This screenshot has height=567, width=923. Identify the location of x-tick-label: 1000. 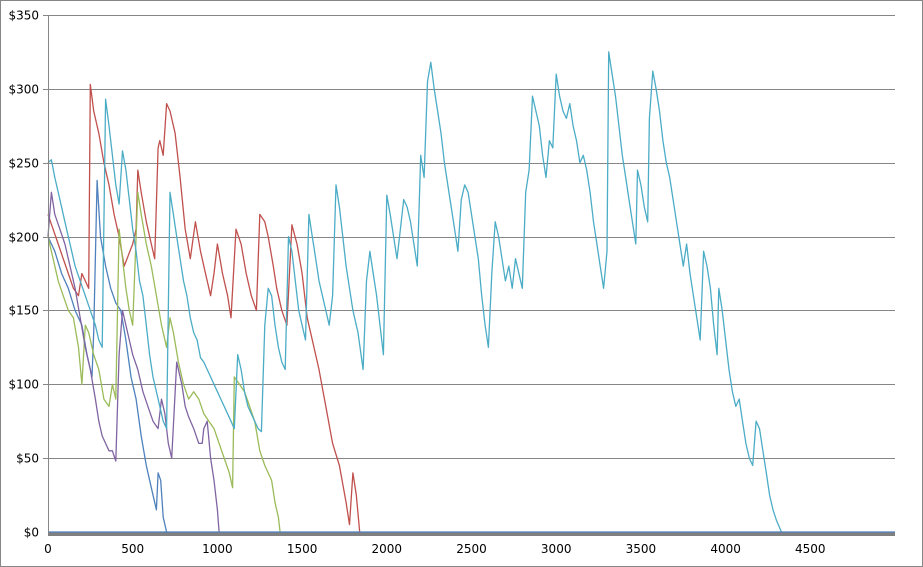
(217, 549).